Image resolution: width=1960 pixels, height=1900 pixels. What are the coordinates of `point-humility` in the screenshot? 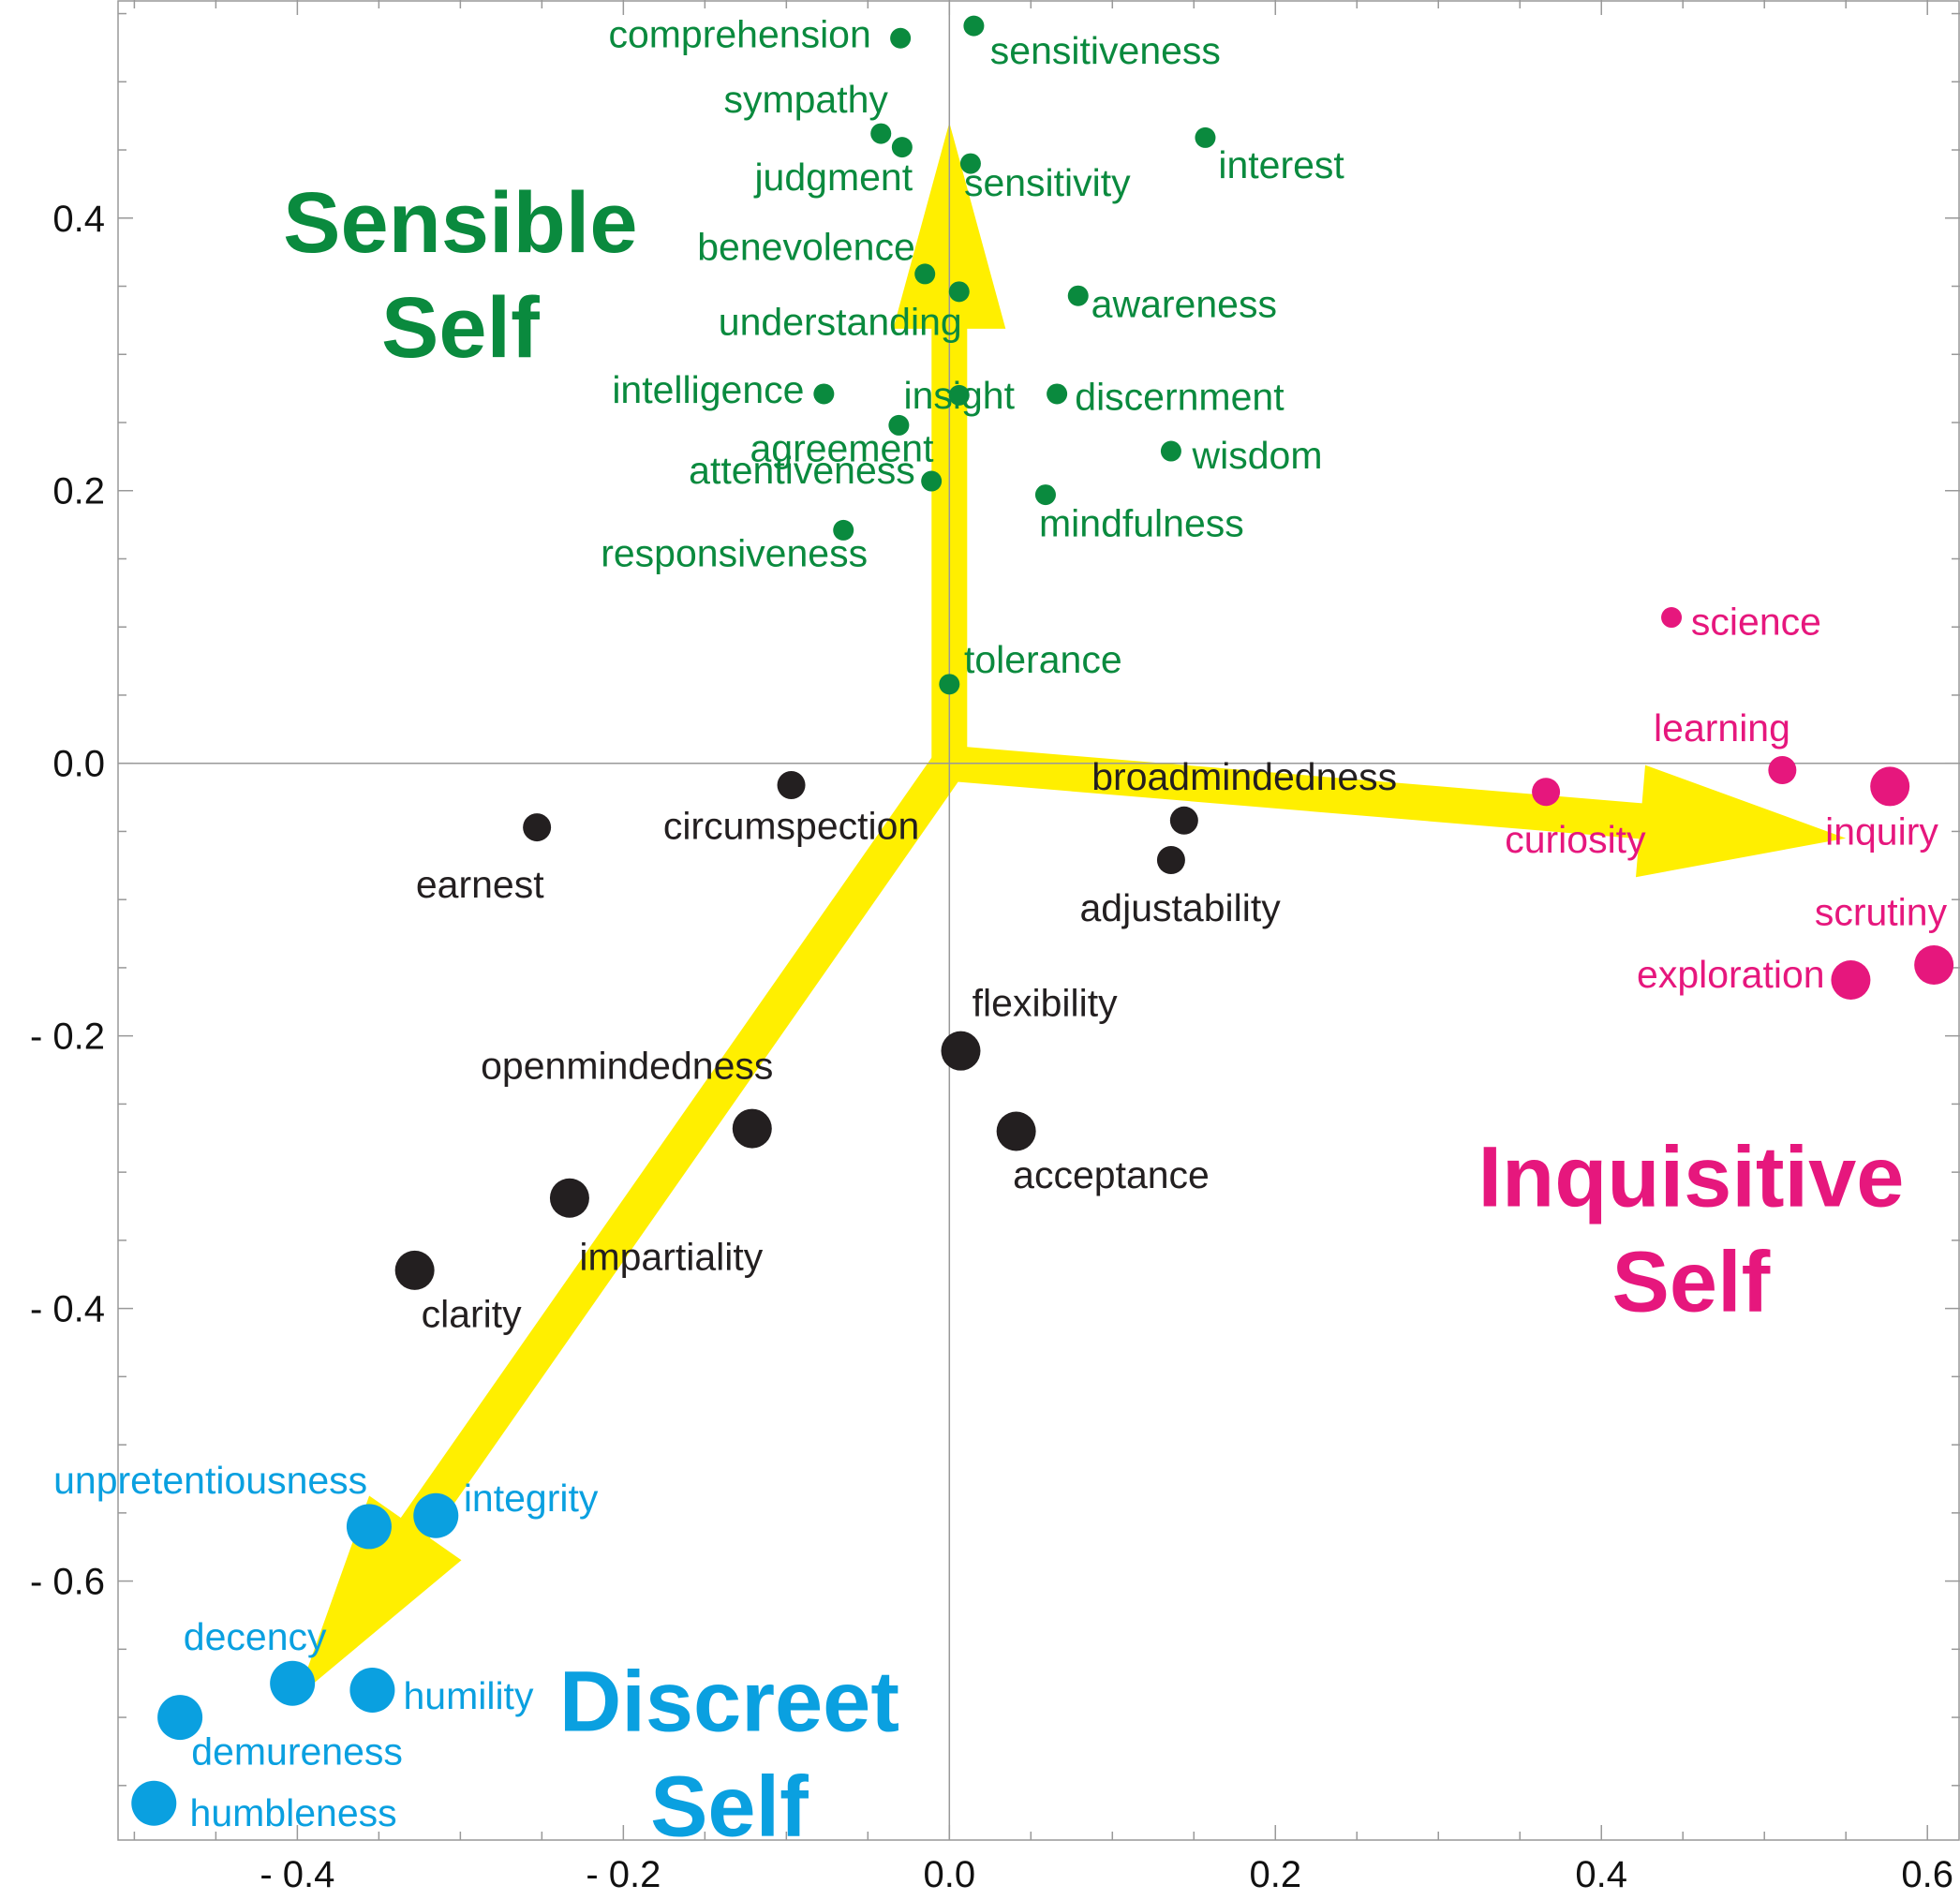 It's located at (372, 1690).